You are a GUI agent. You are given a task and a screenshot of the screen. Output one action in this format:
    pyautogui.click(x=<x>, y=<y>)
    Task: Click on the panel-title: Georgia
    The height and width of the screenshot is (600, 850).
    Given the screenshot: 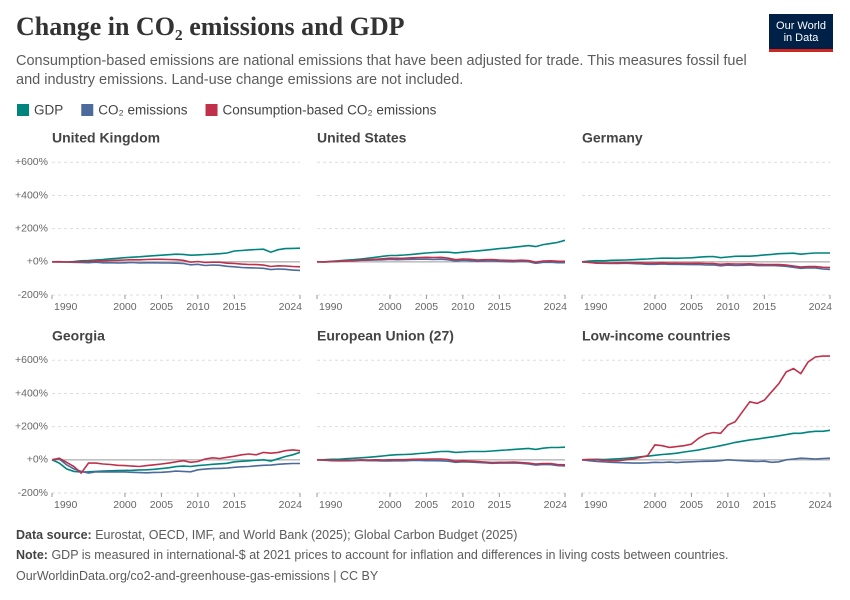 What is the action you would take?
    pyautogui.click(x=78, y=336)
    